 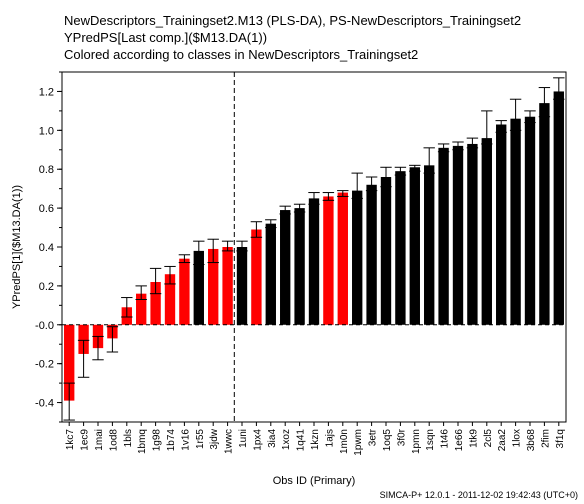 What do you see at coordinates (185, 440) in the screenshot?
I see `x-tick-label-1v16: 1v16` at bounding box center [185, 440].